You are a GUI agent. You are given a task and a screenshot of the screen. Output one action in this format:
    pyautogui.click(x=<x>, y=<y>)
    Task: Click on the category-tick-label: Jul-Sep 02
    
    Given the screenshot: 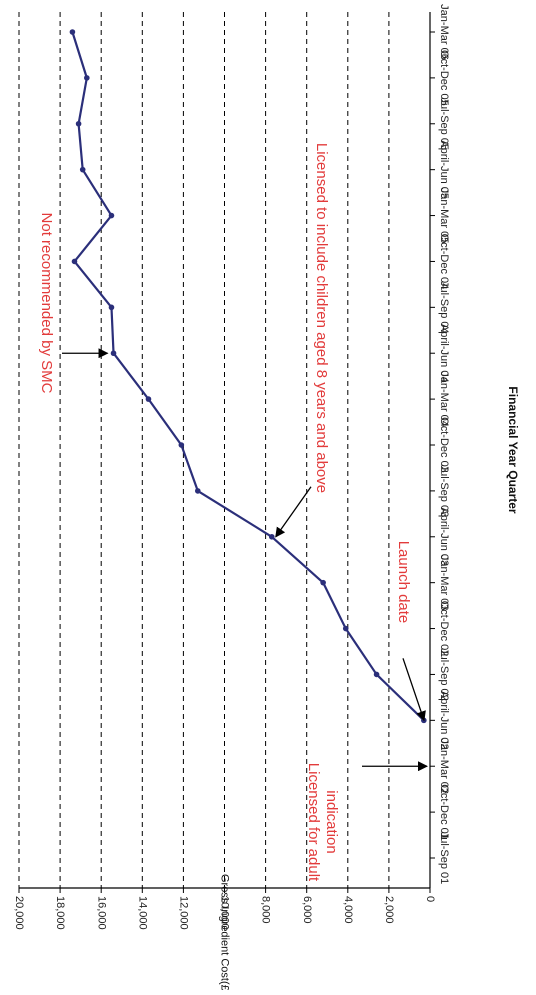 What is the action you would take?
    pyautogui.click(x=444, y=674)
    